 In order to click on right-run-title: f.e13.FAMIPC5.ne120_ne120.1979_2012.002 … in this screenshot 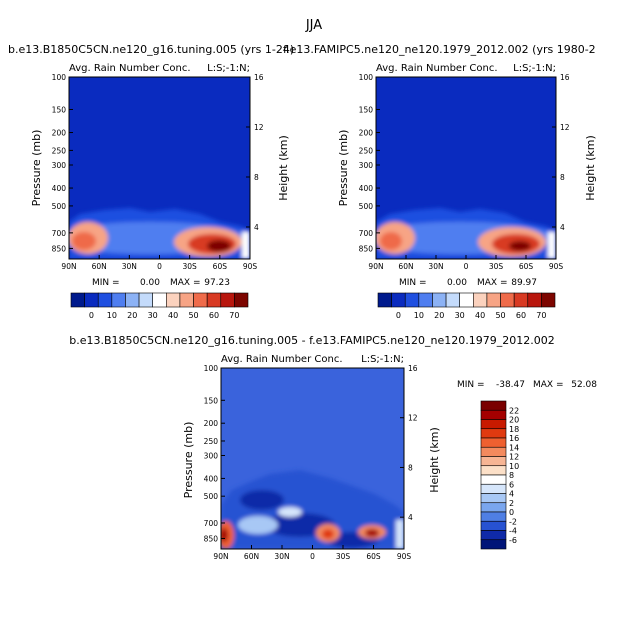, I will do `click(439, 49)`.